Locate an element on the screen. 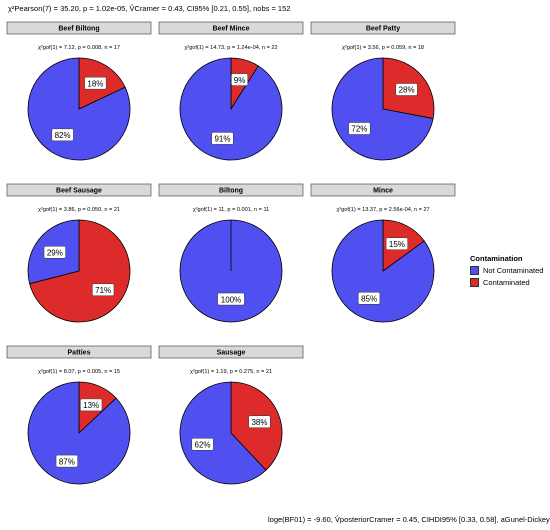 This screenshot has width=550, height=530. not-contaminated-label: 82% is located at coordinates (63, 135).